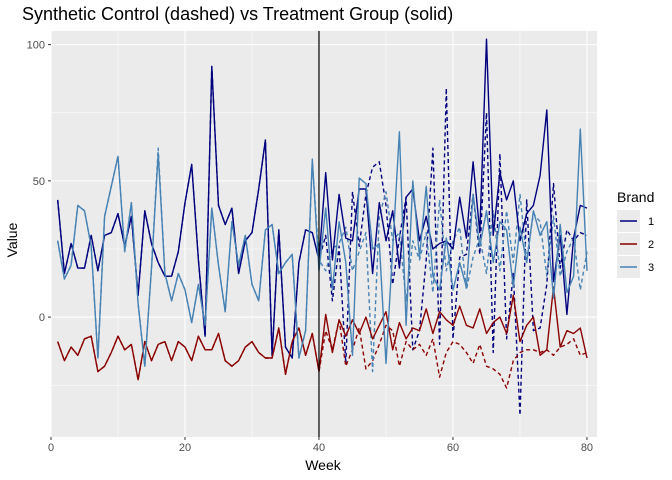  Describe the element at coordinates (635, 233) in the screenshot. I see `legend: Brand 1 2 3` at that location.